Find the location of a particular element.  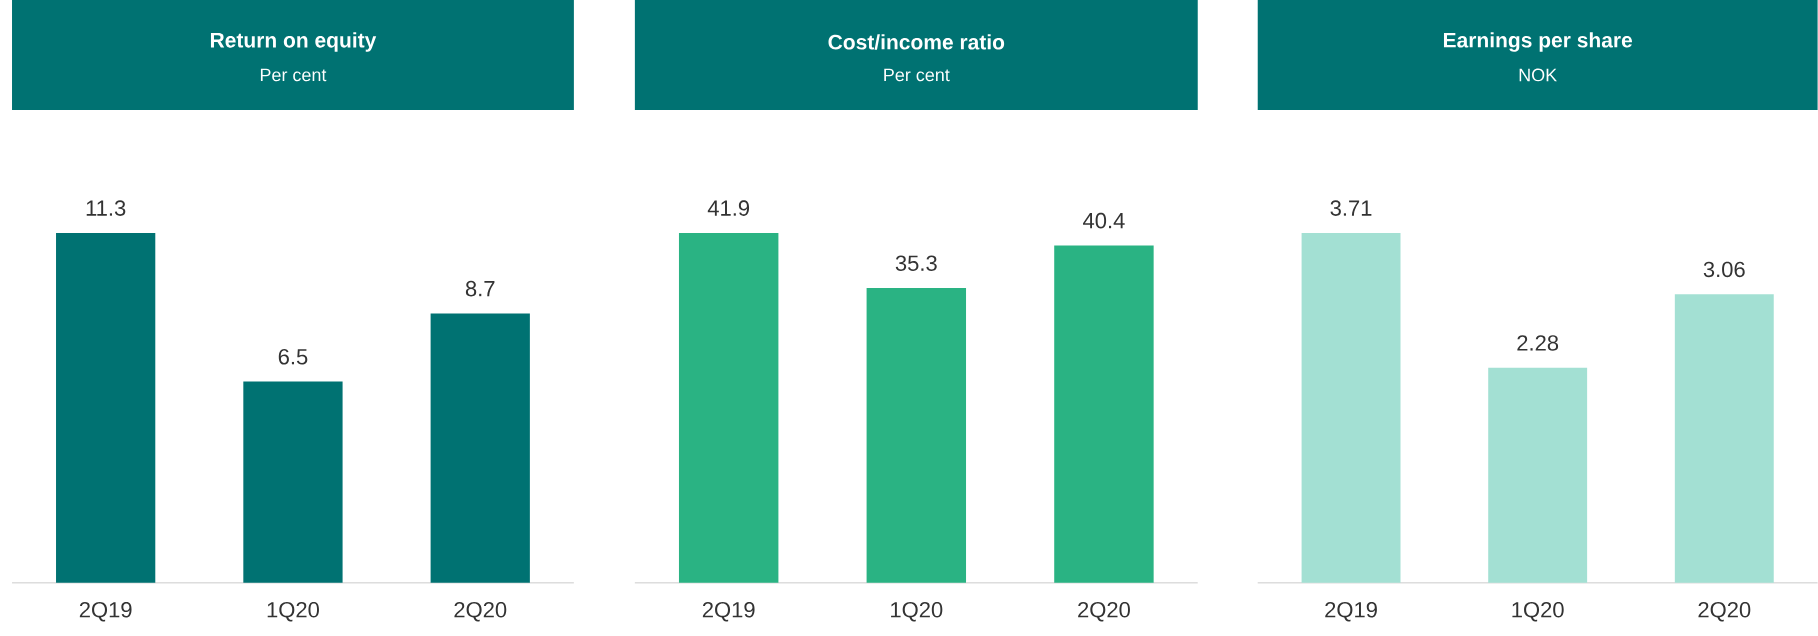

chart-title: Cost/income ratio is located at coordinates (916, 42).